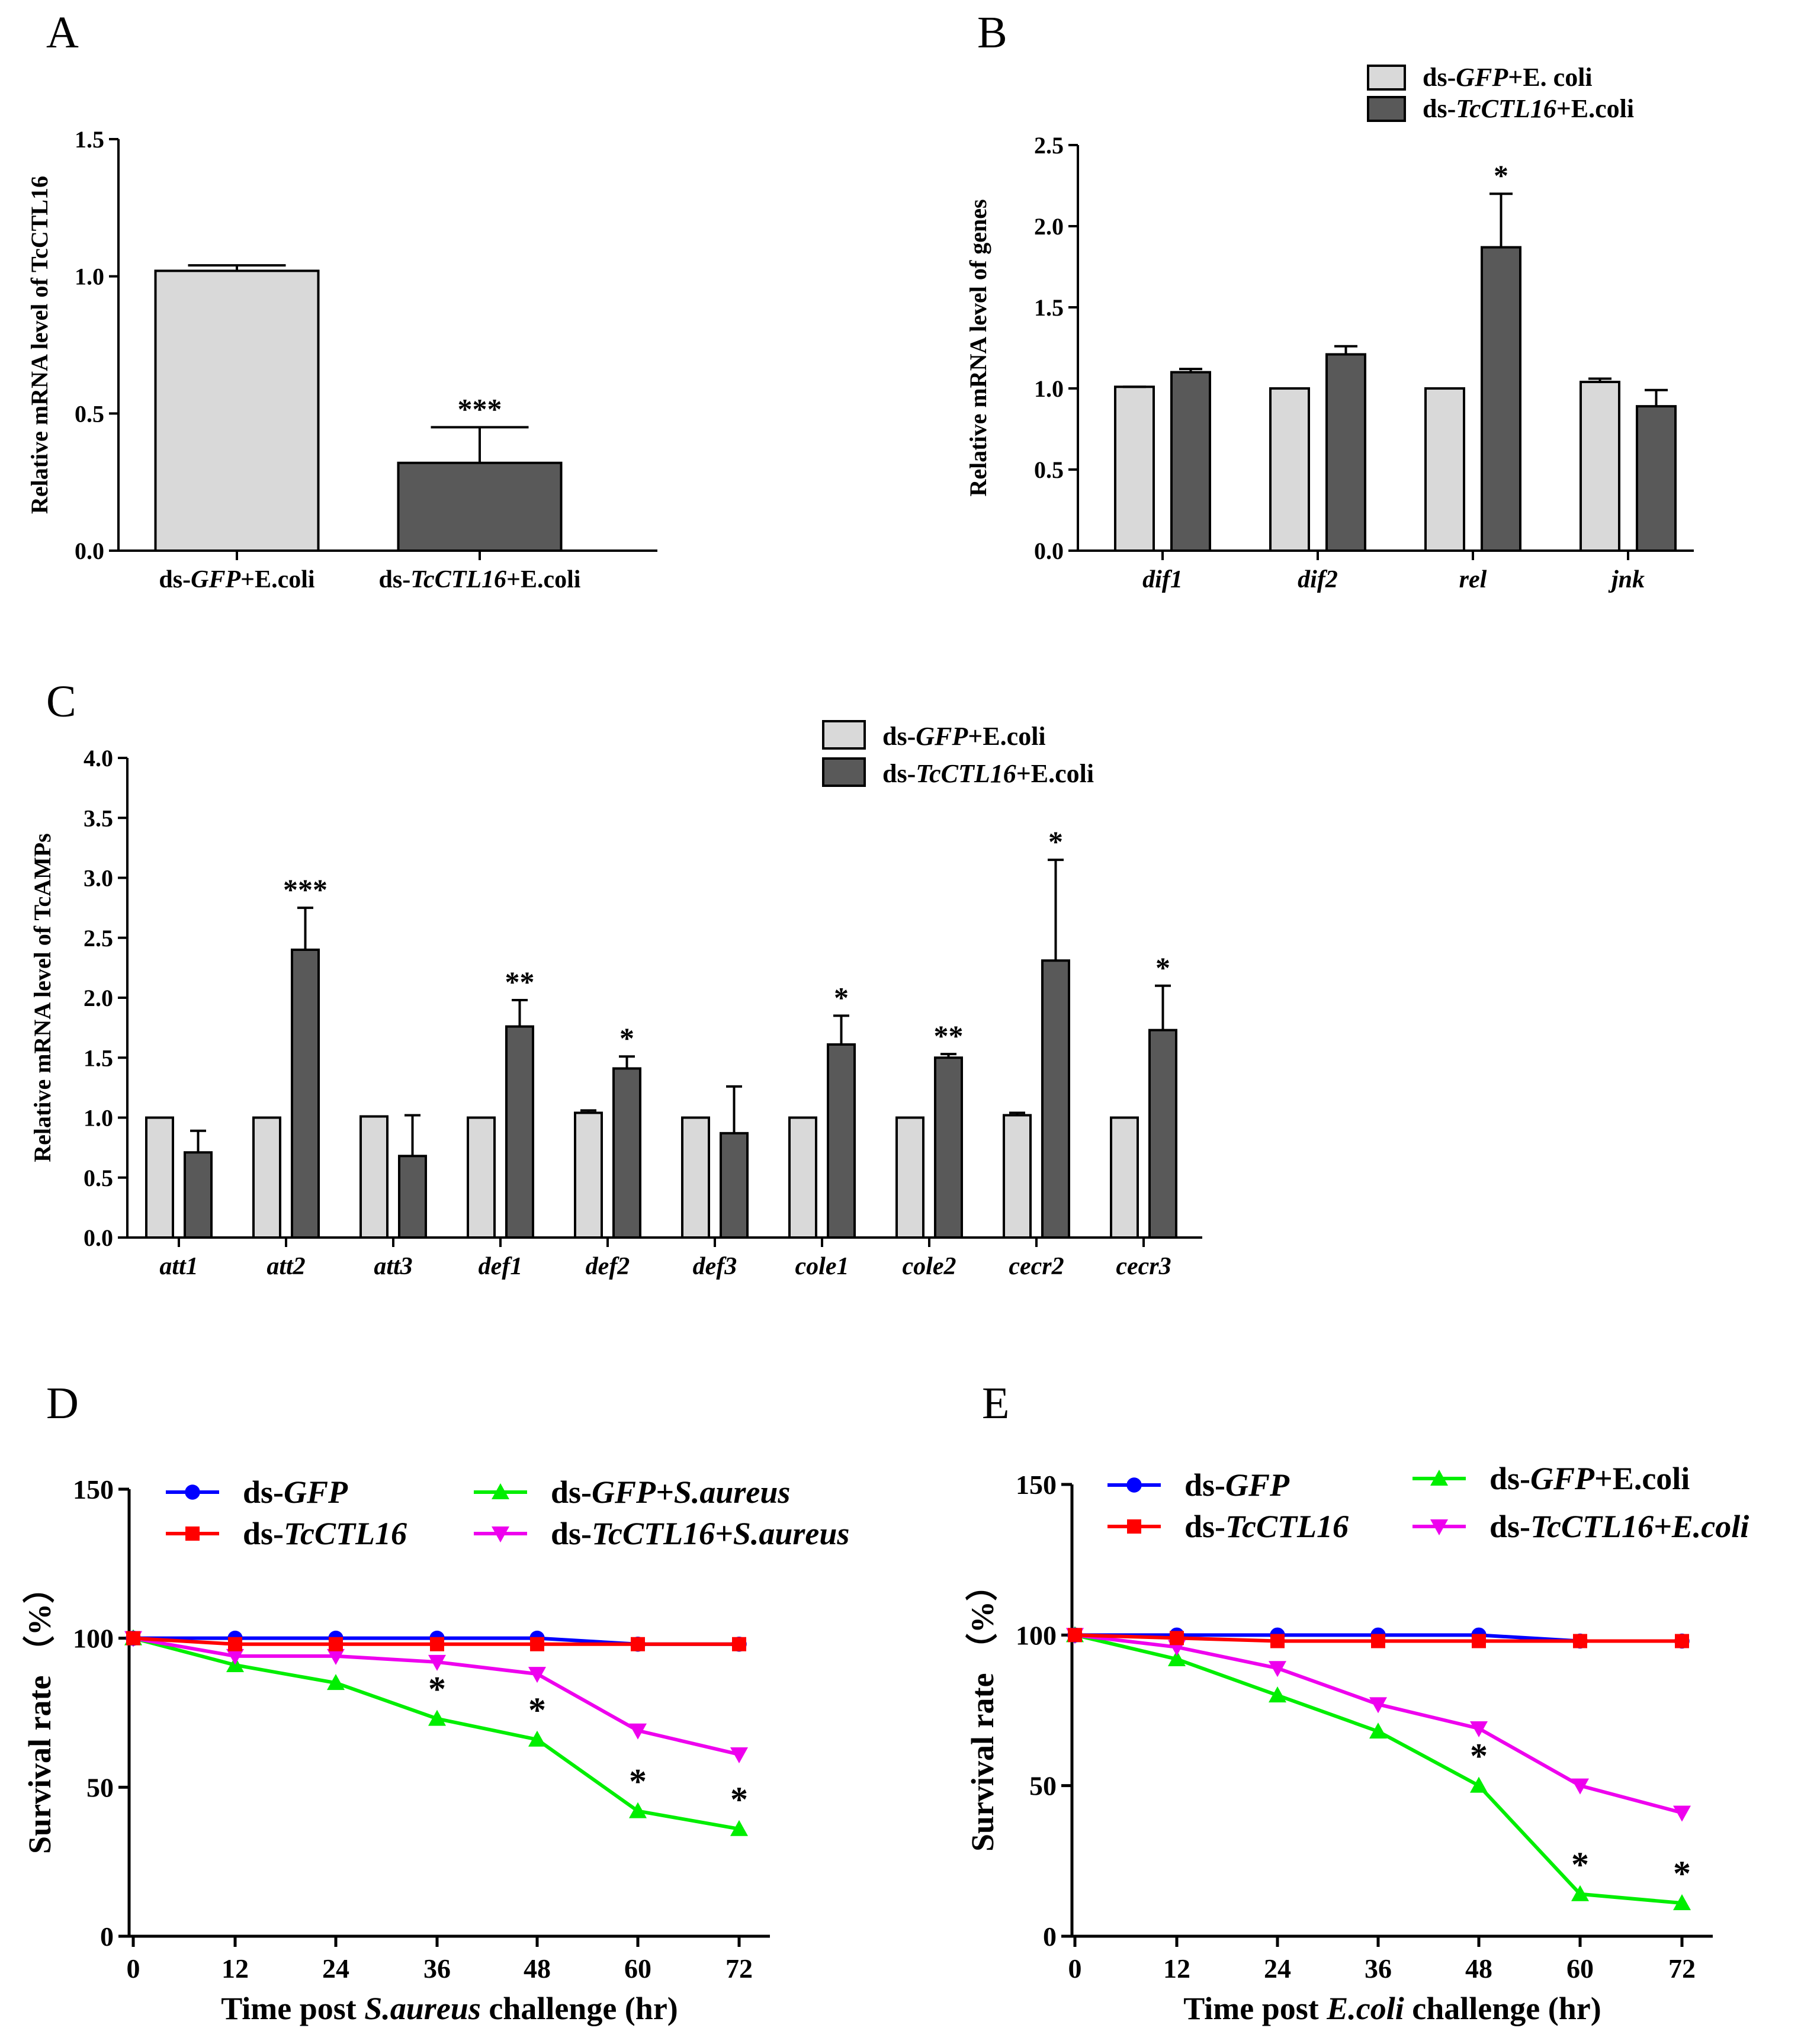 The width and height of the screenshot is (1817, 2044). I want to click on x-tick-label: att3, so click(393, 1266).